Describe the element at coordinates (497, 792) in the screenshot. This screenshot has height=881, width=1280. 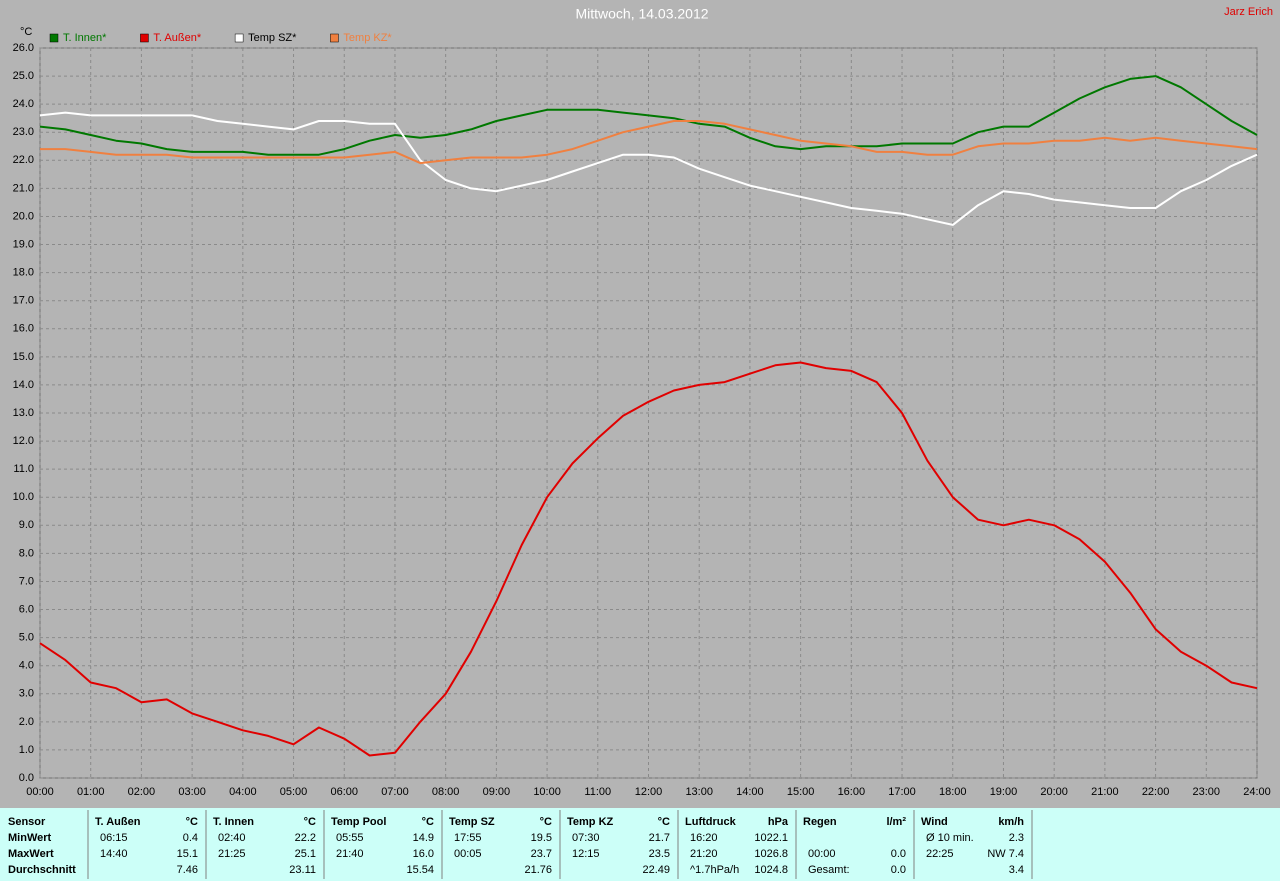
I see `x-tick-label: 09:00` at that location.